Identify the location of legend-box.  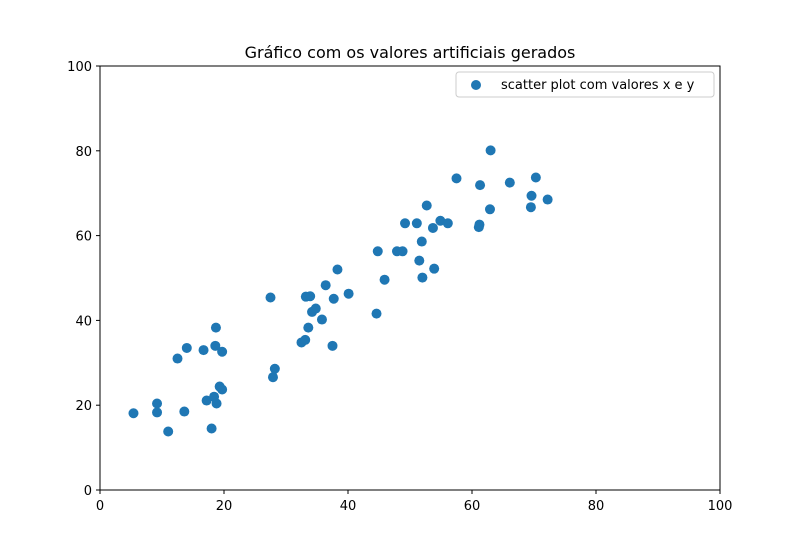
(585, 84).